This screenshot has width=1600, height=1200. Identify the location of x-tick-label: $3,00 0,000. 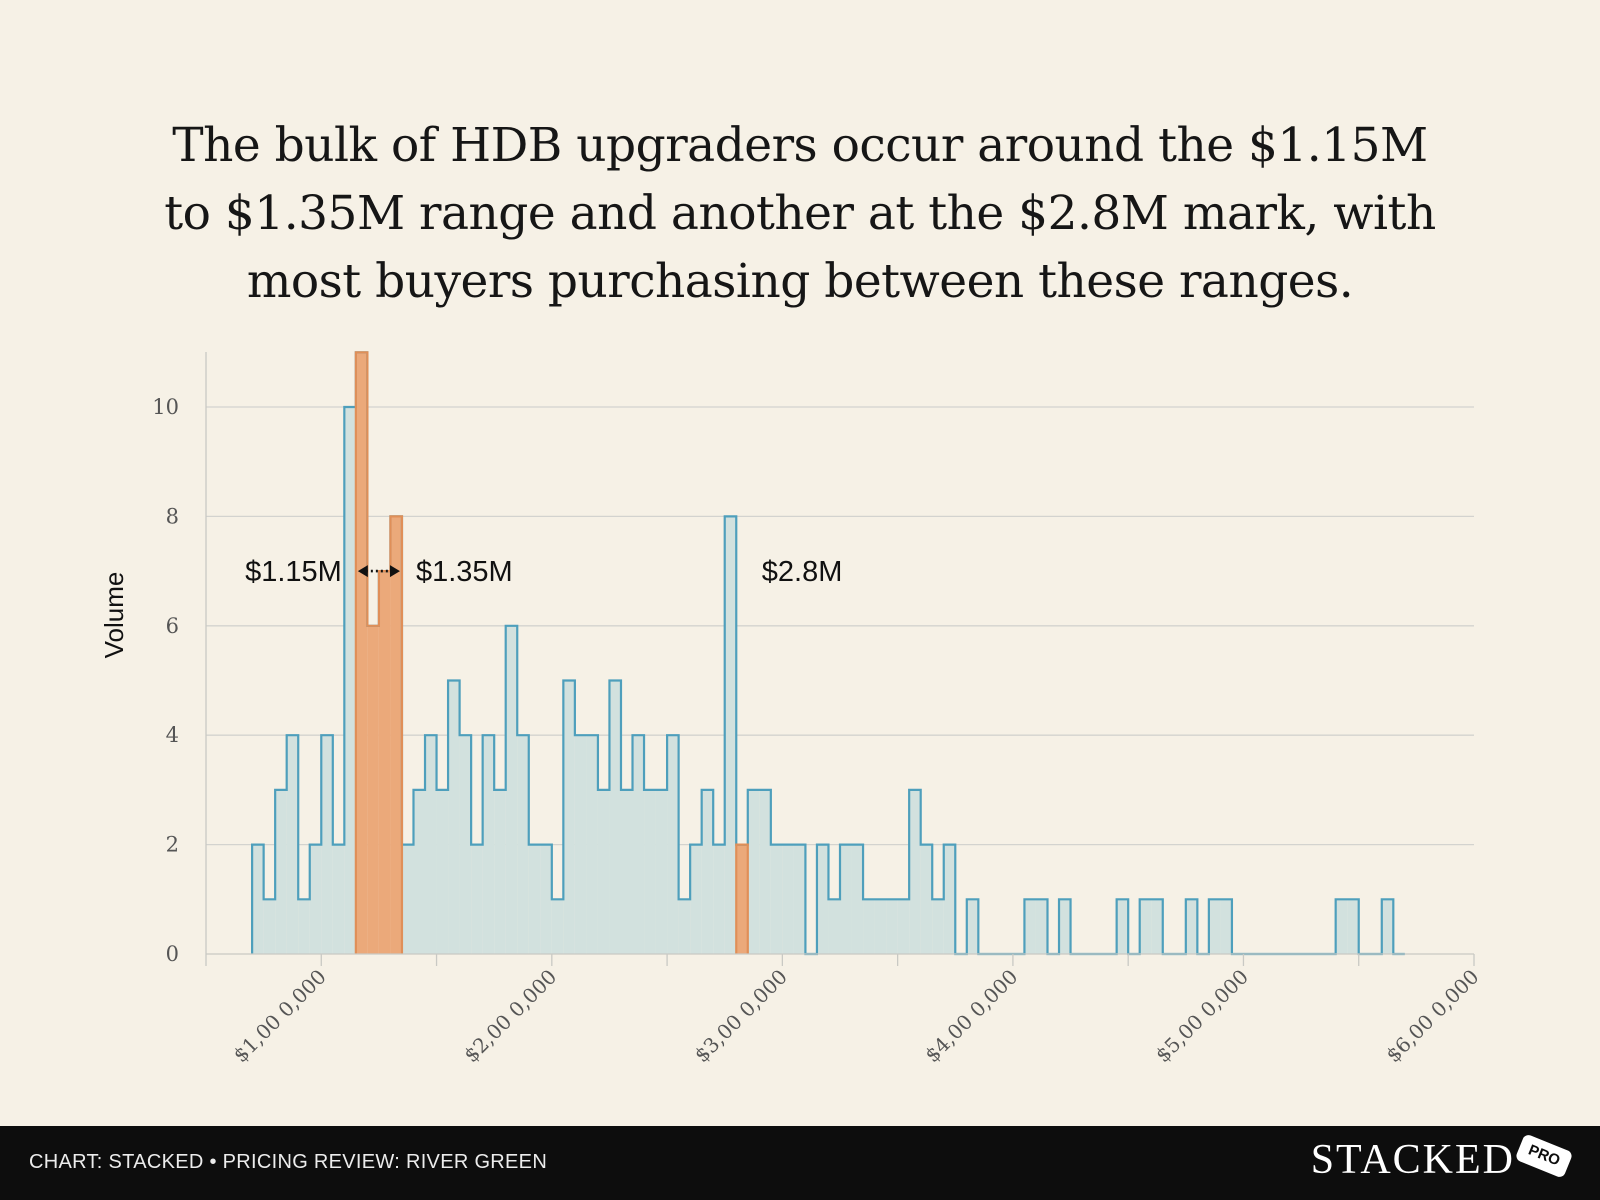
(740, 1016).